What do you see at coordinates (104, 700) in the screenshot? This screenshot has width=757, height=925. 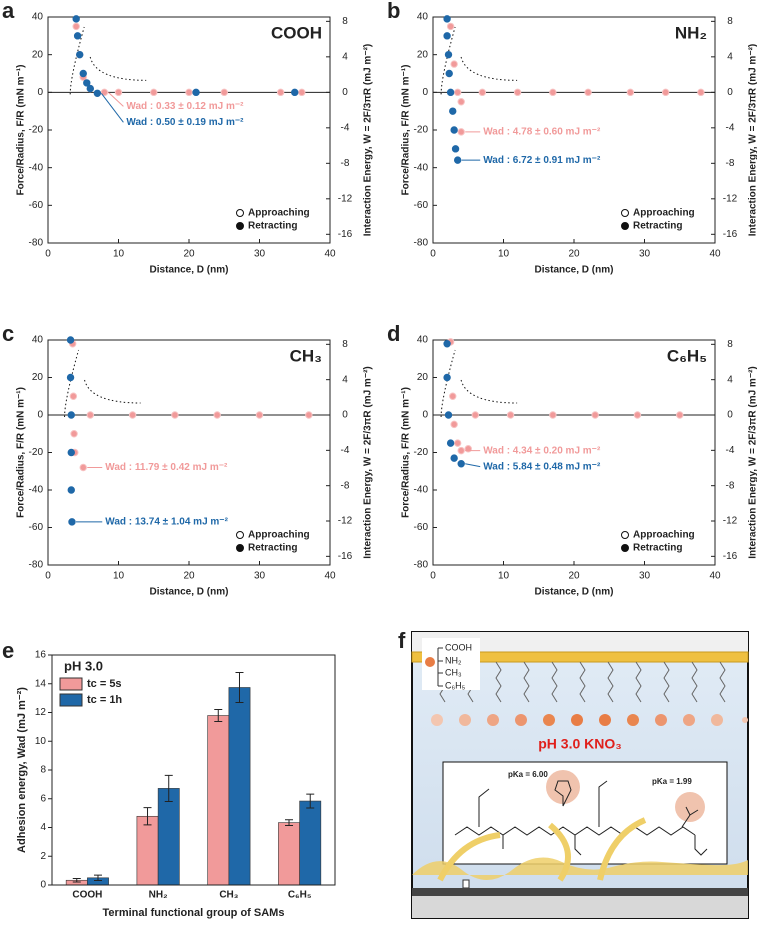 I see `legend-label: tc = 1h` at bounding box center [104, 700].